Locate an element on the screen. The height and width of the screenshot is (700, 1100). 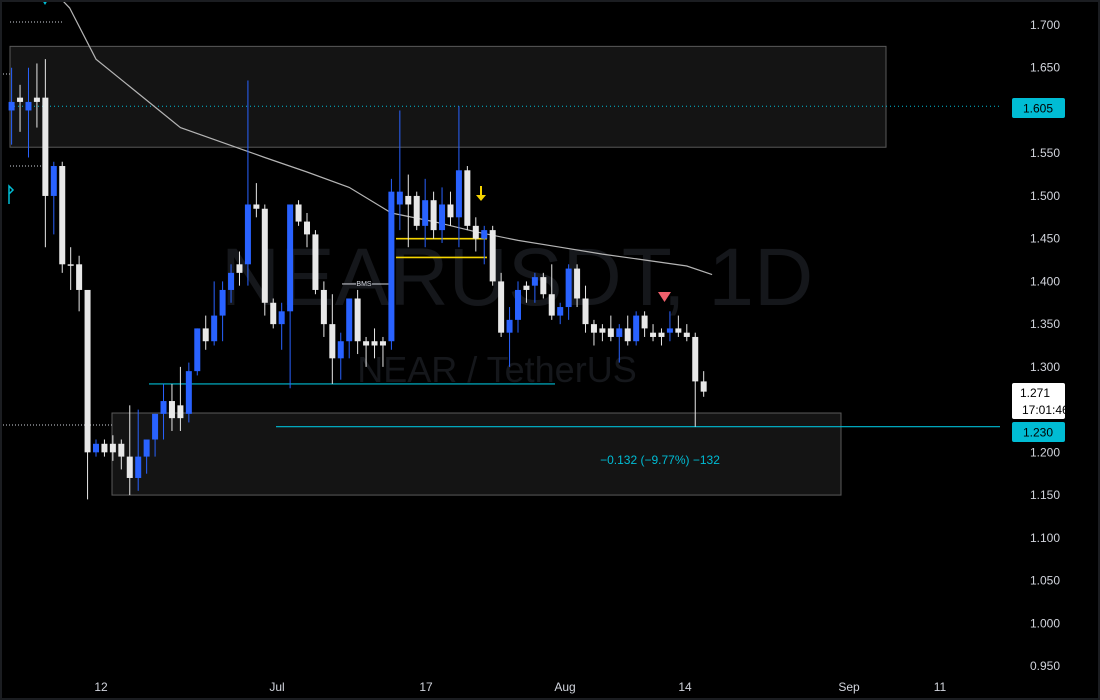
last-price-text: 1.271 is located at coordinates (1035, 393).